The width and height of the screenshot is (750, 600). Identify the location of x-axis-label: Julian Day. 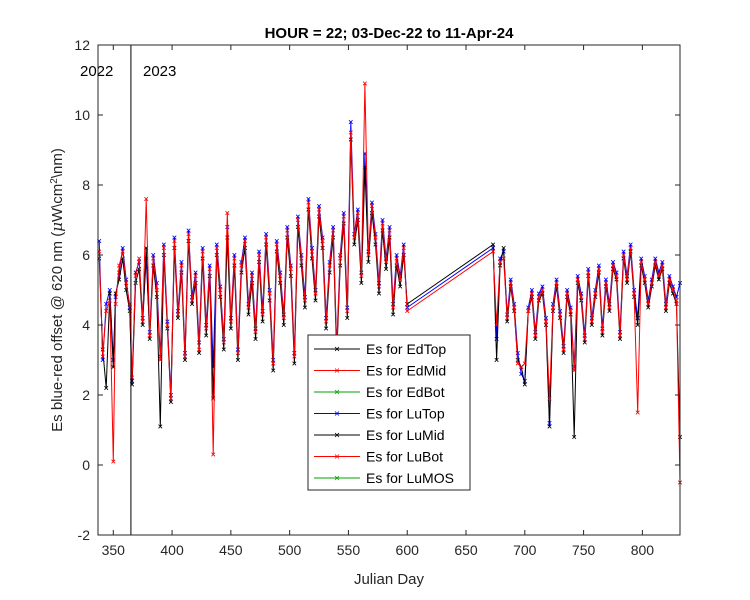
(389, 579).